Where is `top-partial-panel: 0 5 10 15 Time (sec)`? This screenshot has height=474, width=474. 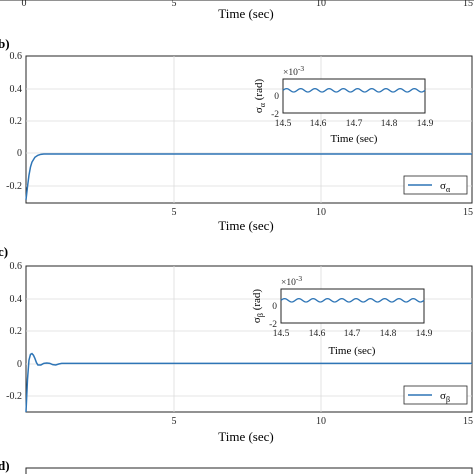 top-partial-panel: 0 5 10 15 Time (sec) is located at coordinates (237, 10).